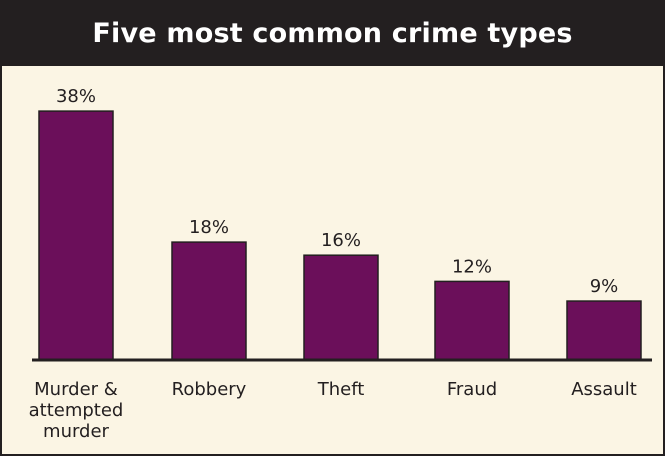  Describe the element at coordinates (209, 227) in the screenshot. I see `value-label-1: 18%` at that location.